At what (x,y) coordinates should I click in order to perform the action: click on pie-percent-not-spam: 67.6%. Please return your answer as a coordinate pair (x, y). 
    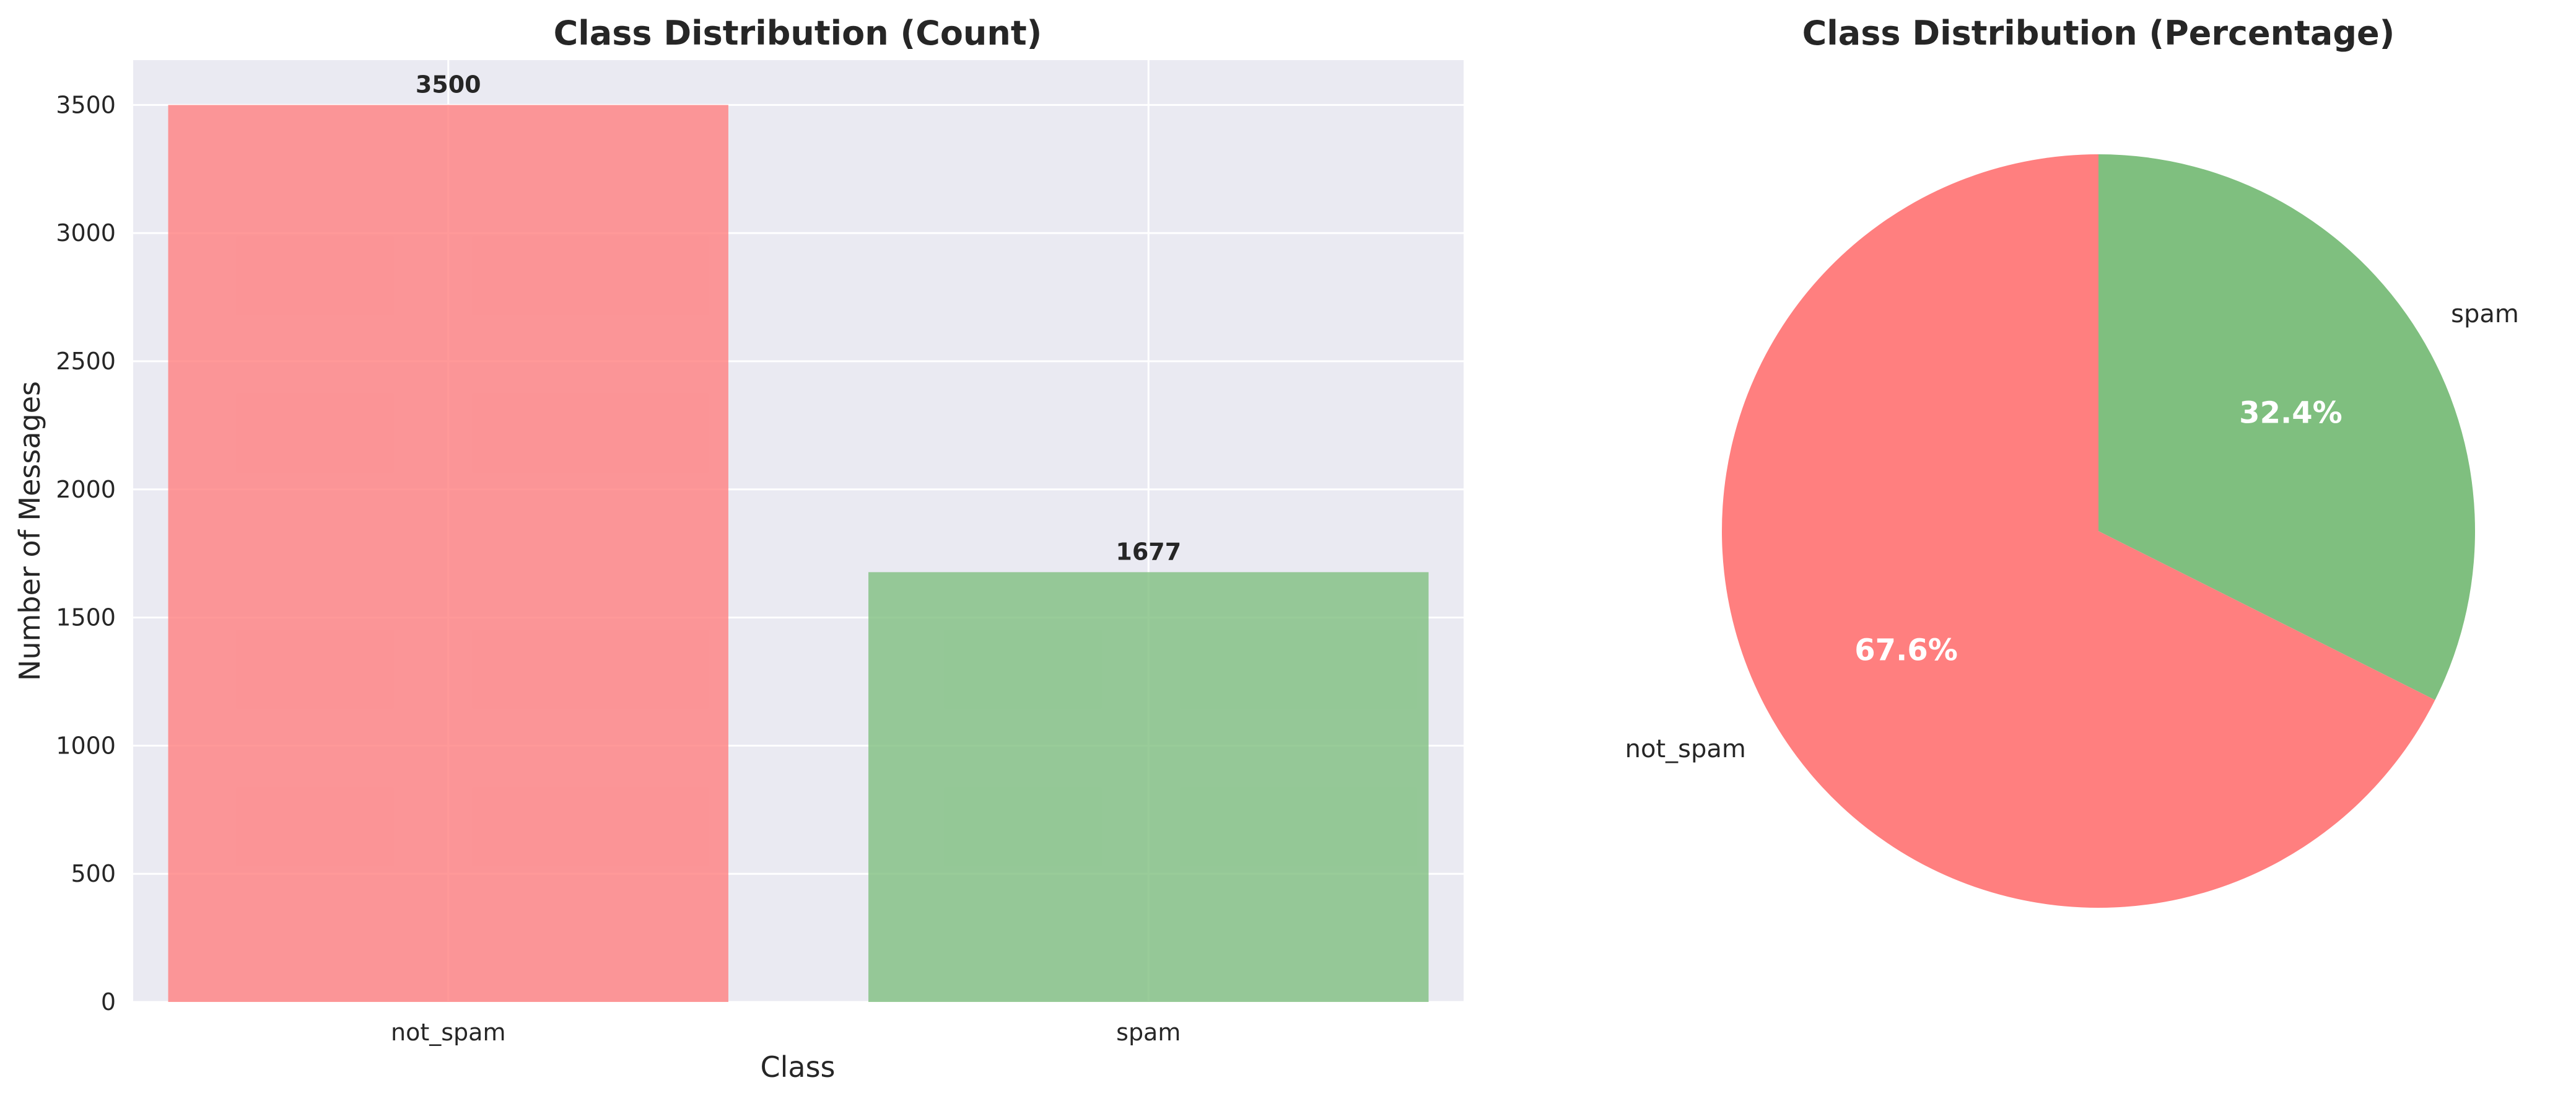
    Looking at the image, I should click on (1906, 650).